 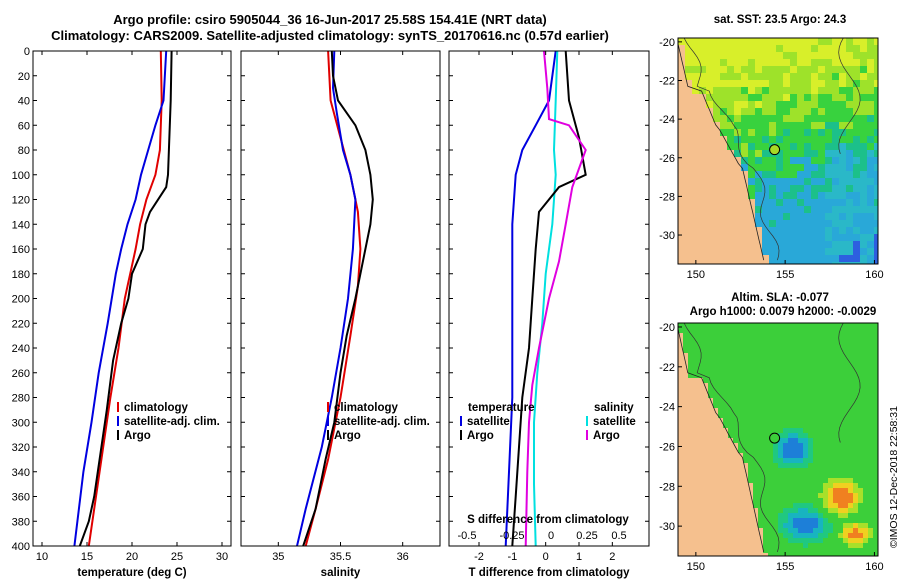 What do you see at coordinates (326, 298) in the screenshot?
I see `salinity-series-satellite-adj-clim-` at bounding box center [326, 298].